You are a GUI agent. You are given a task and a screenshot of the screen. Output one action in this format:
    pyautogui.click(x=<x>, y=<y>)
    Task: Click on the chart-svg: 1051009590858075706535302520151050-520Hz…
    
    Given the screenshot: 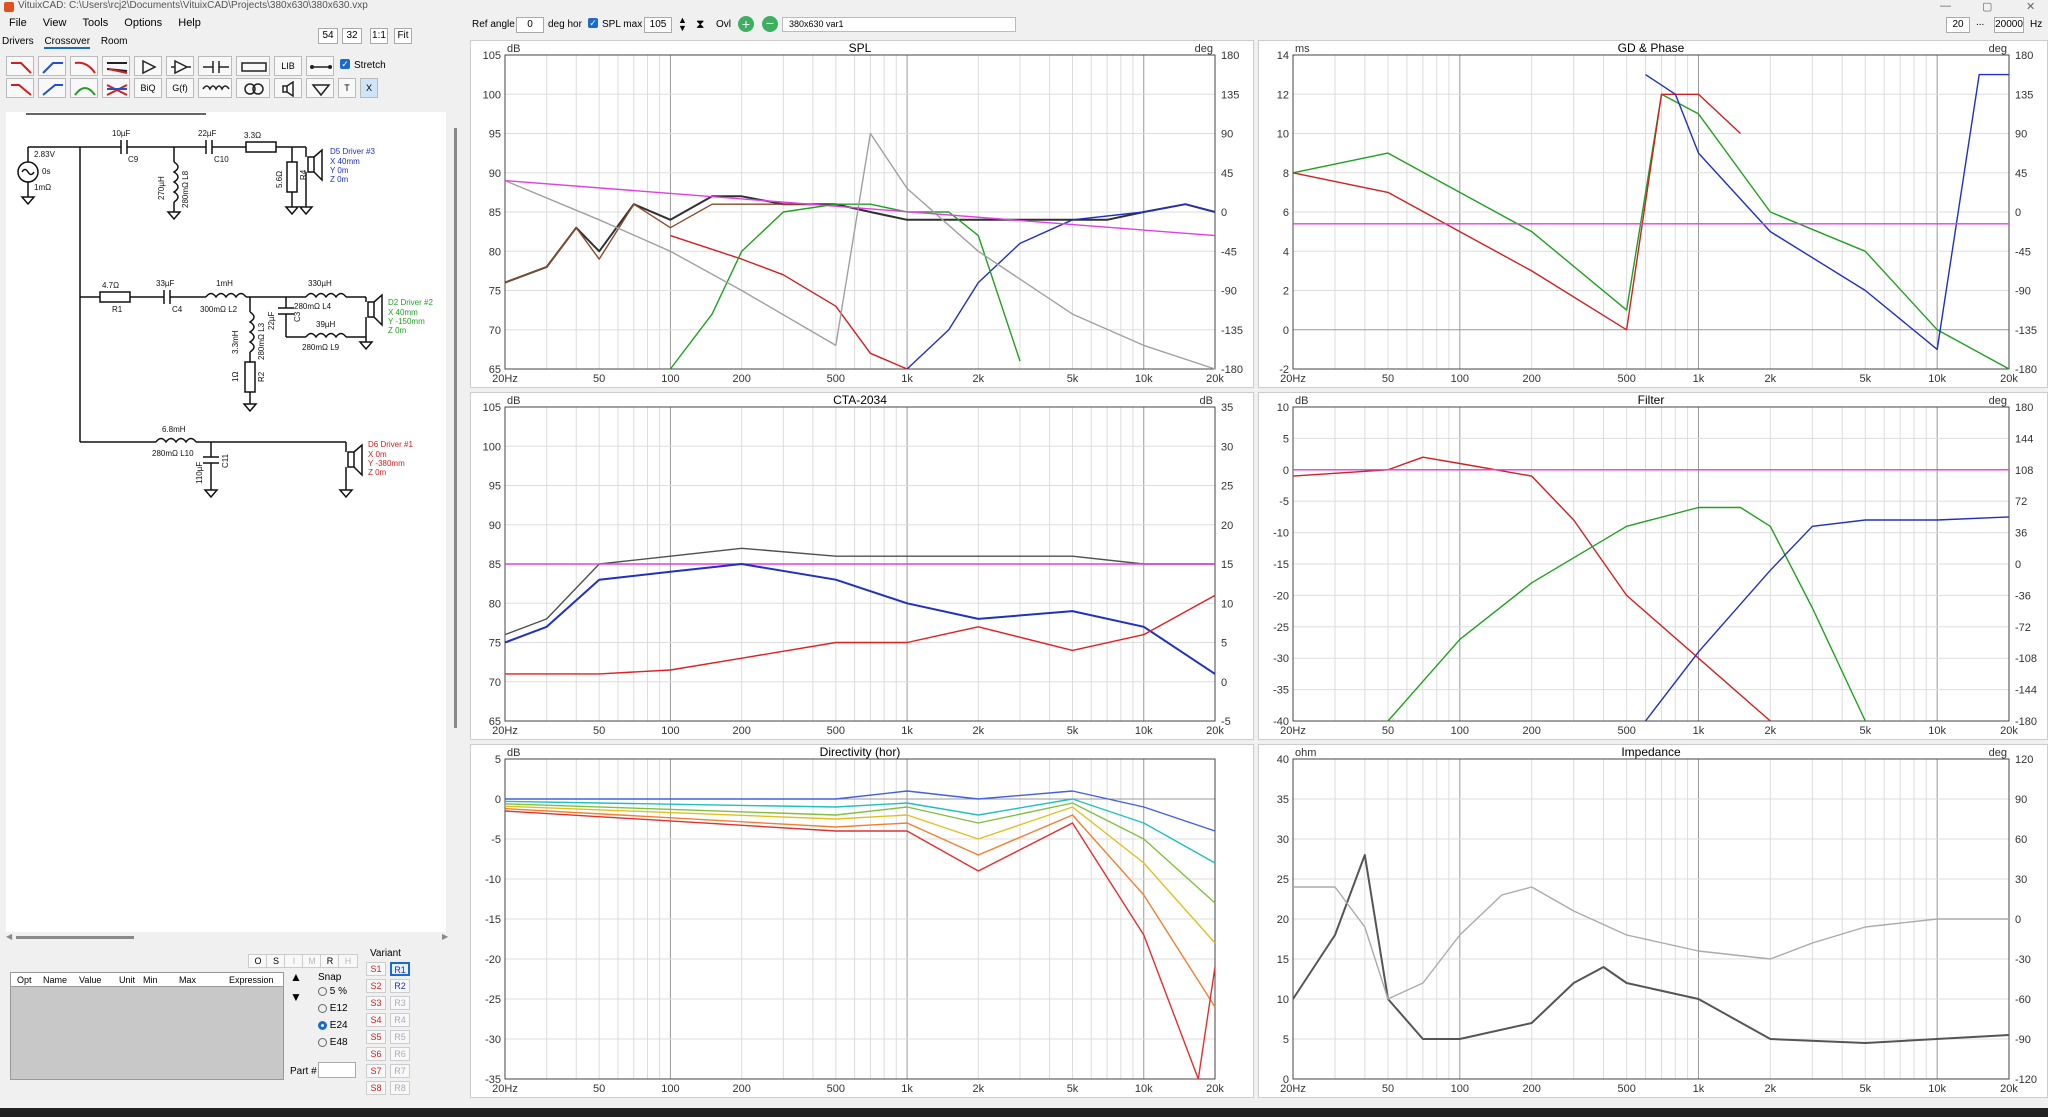 What is the action you would take?
    pyautogui.click(x=862, y=566)
    